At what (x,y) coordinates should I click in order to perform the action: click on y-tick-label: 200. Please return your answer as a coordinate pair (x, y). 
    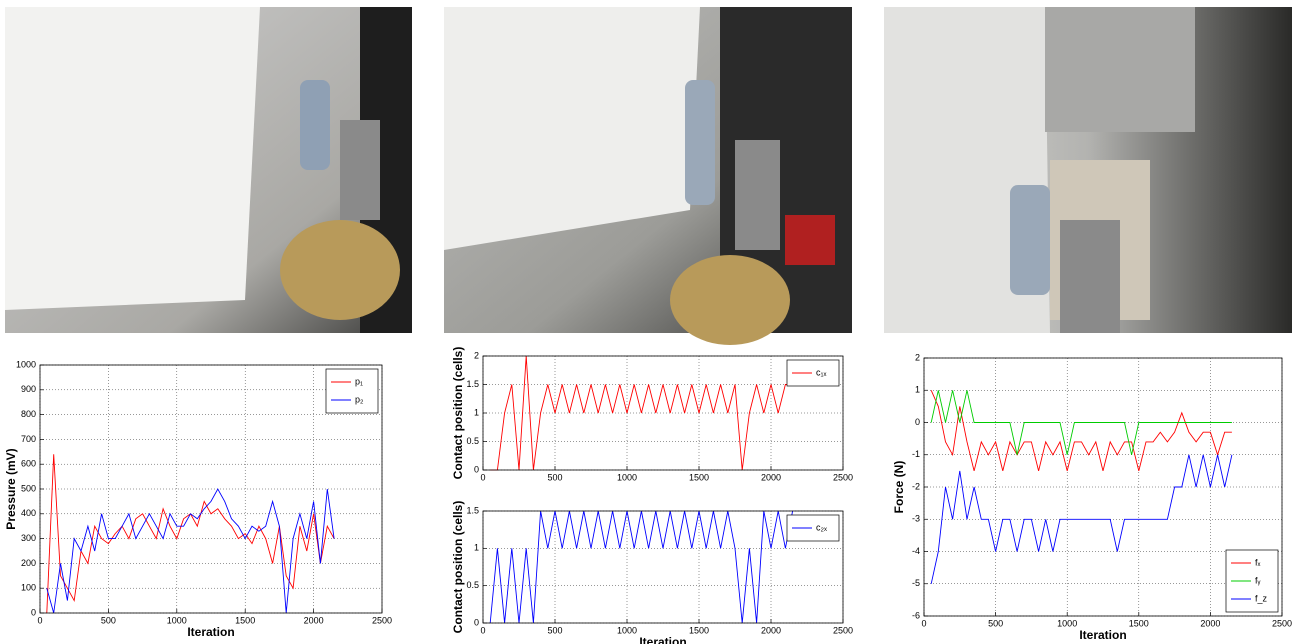
    Looking at the image, I should click on (28, 563).